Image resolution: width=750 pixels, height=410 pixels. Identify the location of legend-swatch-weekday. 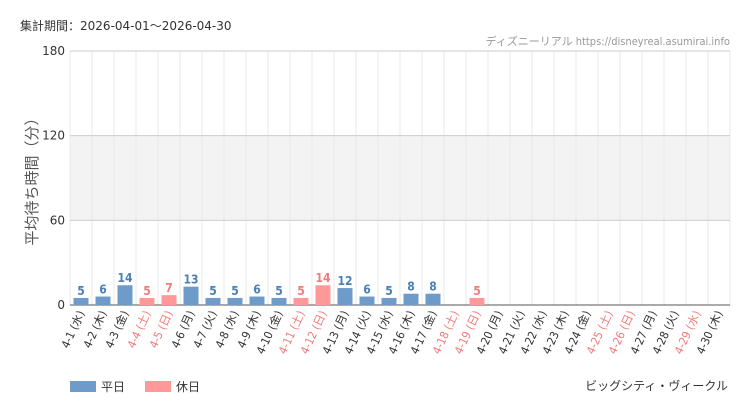
(83, 386).